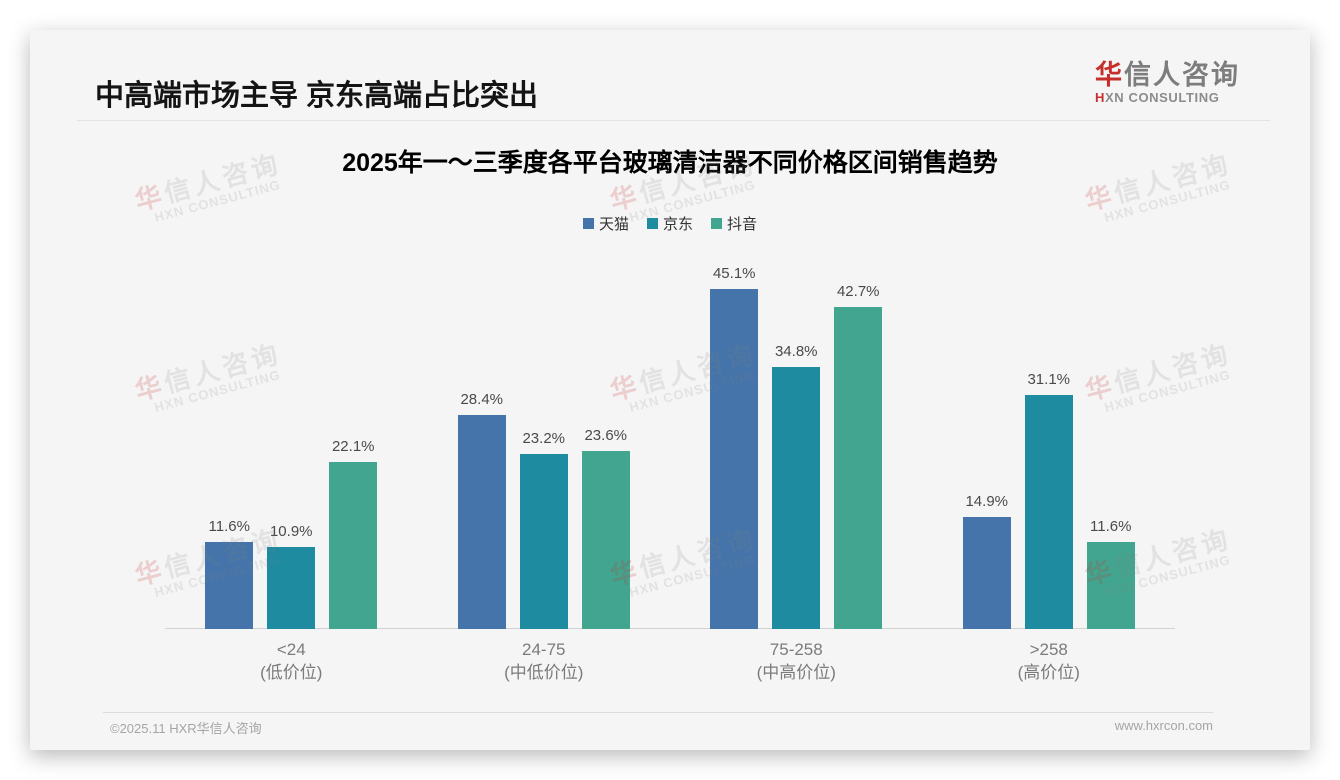 The height and width of the screenshot is (780, 1340). I want to click on logo-chinese-name: 华信人咨询, so click(1167, 75).